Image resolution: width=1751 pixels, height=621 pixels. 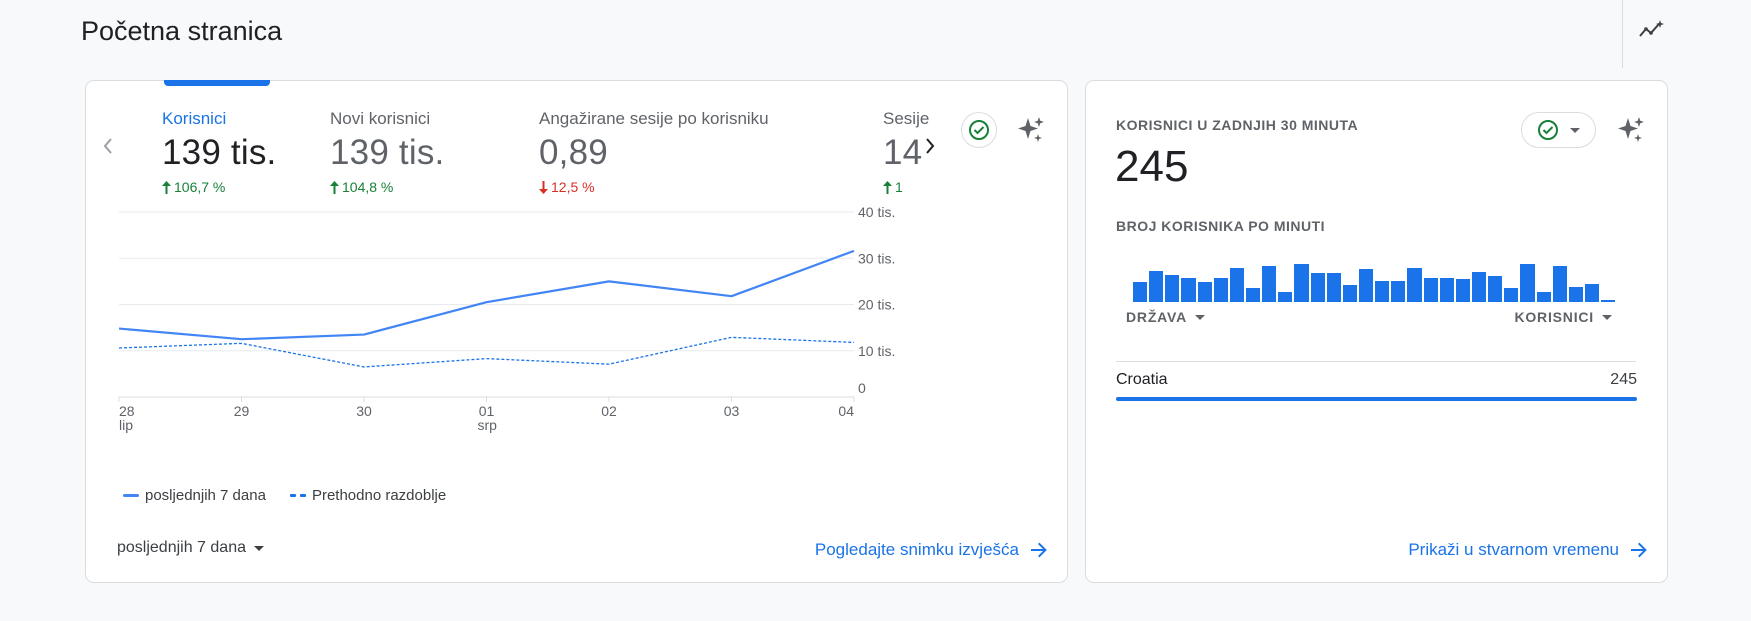 What do you see at coordinates (380, 118) in the screenshot?
I see `metric-label: Novi korisnici` at bounding box center [380, 118].